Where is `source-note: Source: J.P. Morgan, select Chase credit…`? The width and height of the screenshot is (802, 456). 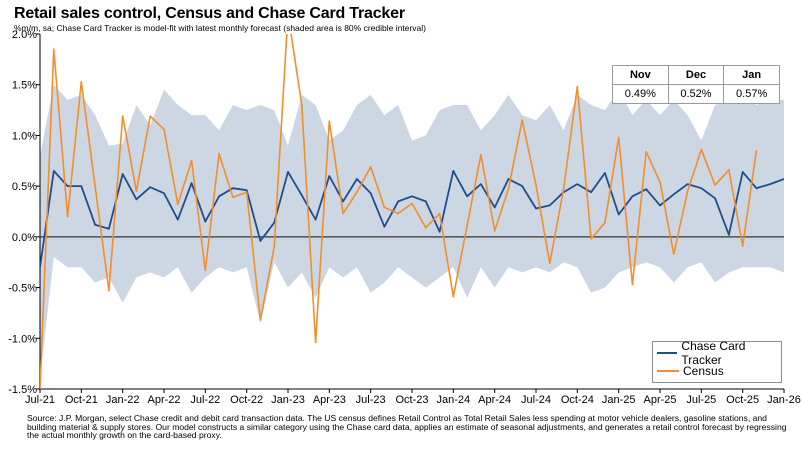 source-note: Source: J.P. Morgan, select Chase credit… is located at coordinates (407, 426).